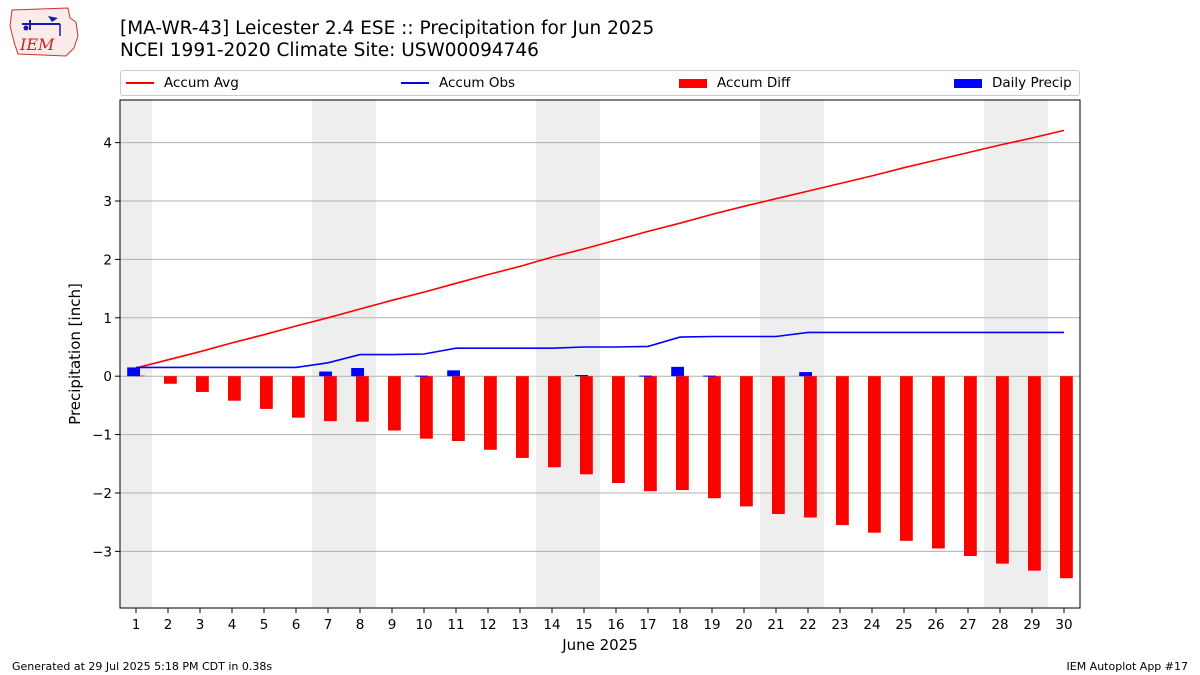 The height and width of the screenshot is (675, 1200). I want to click on logo-text: IEM, so click(37, 44).